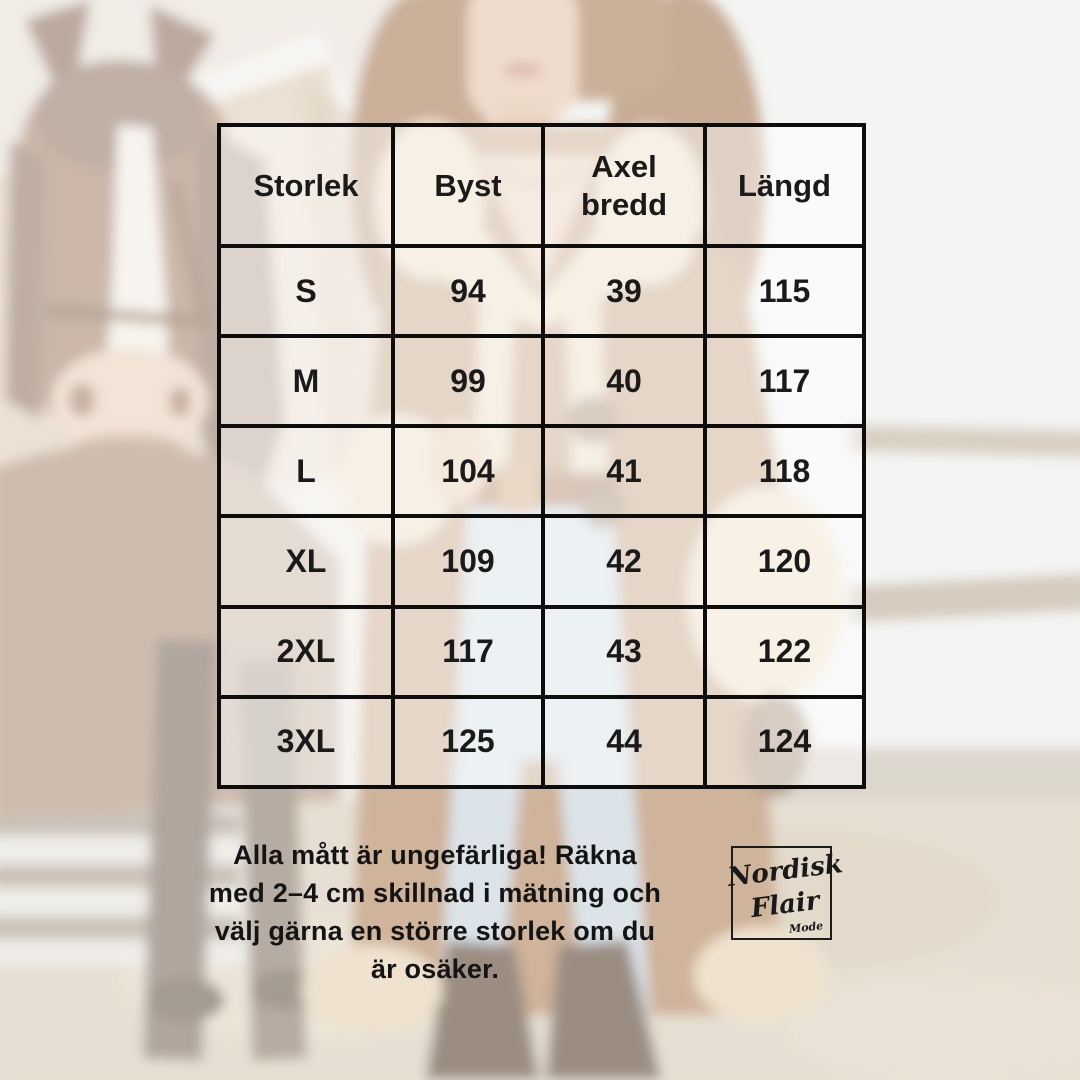  I want to click on note-line: Alla mått är ungefärliga! Räkna, so click(435, 855).